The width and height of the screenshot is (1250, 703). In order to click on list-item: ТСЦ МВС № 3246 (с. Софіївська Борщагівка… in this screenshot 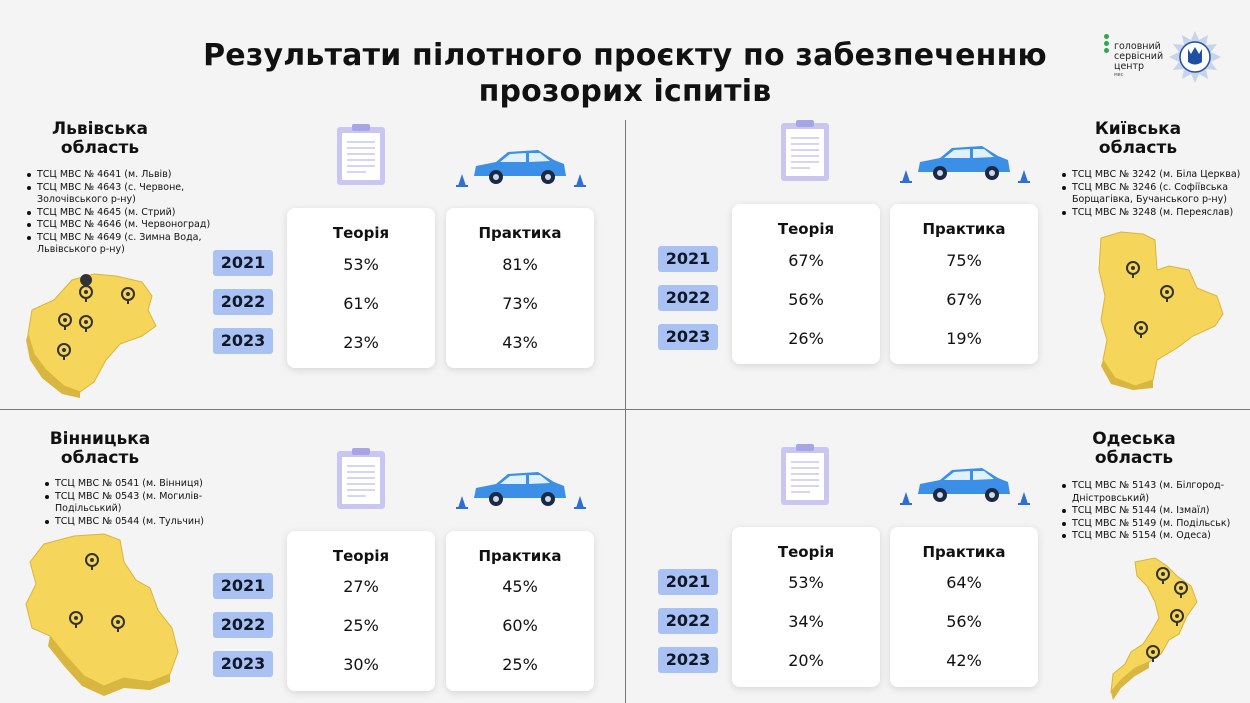, I will do `click(1155, 194)`.